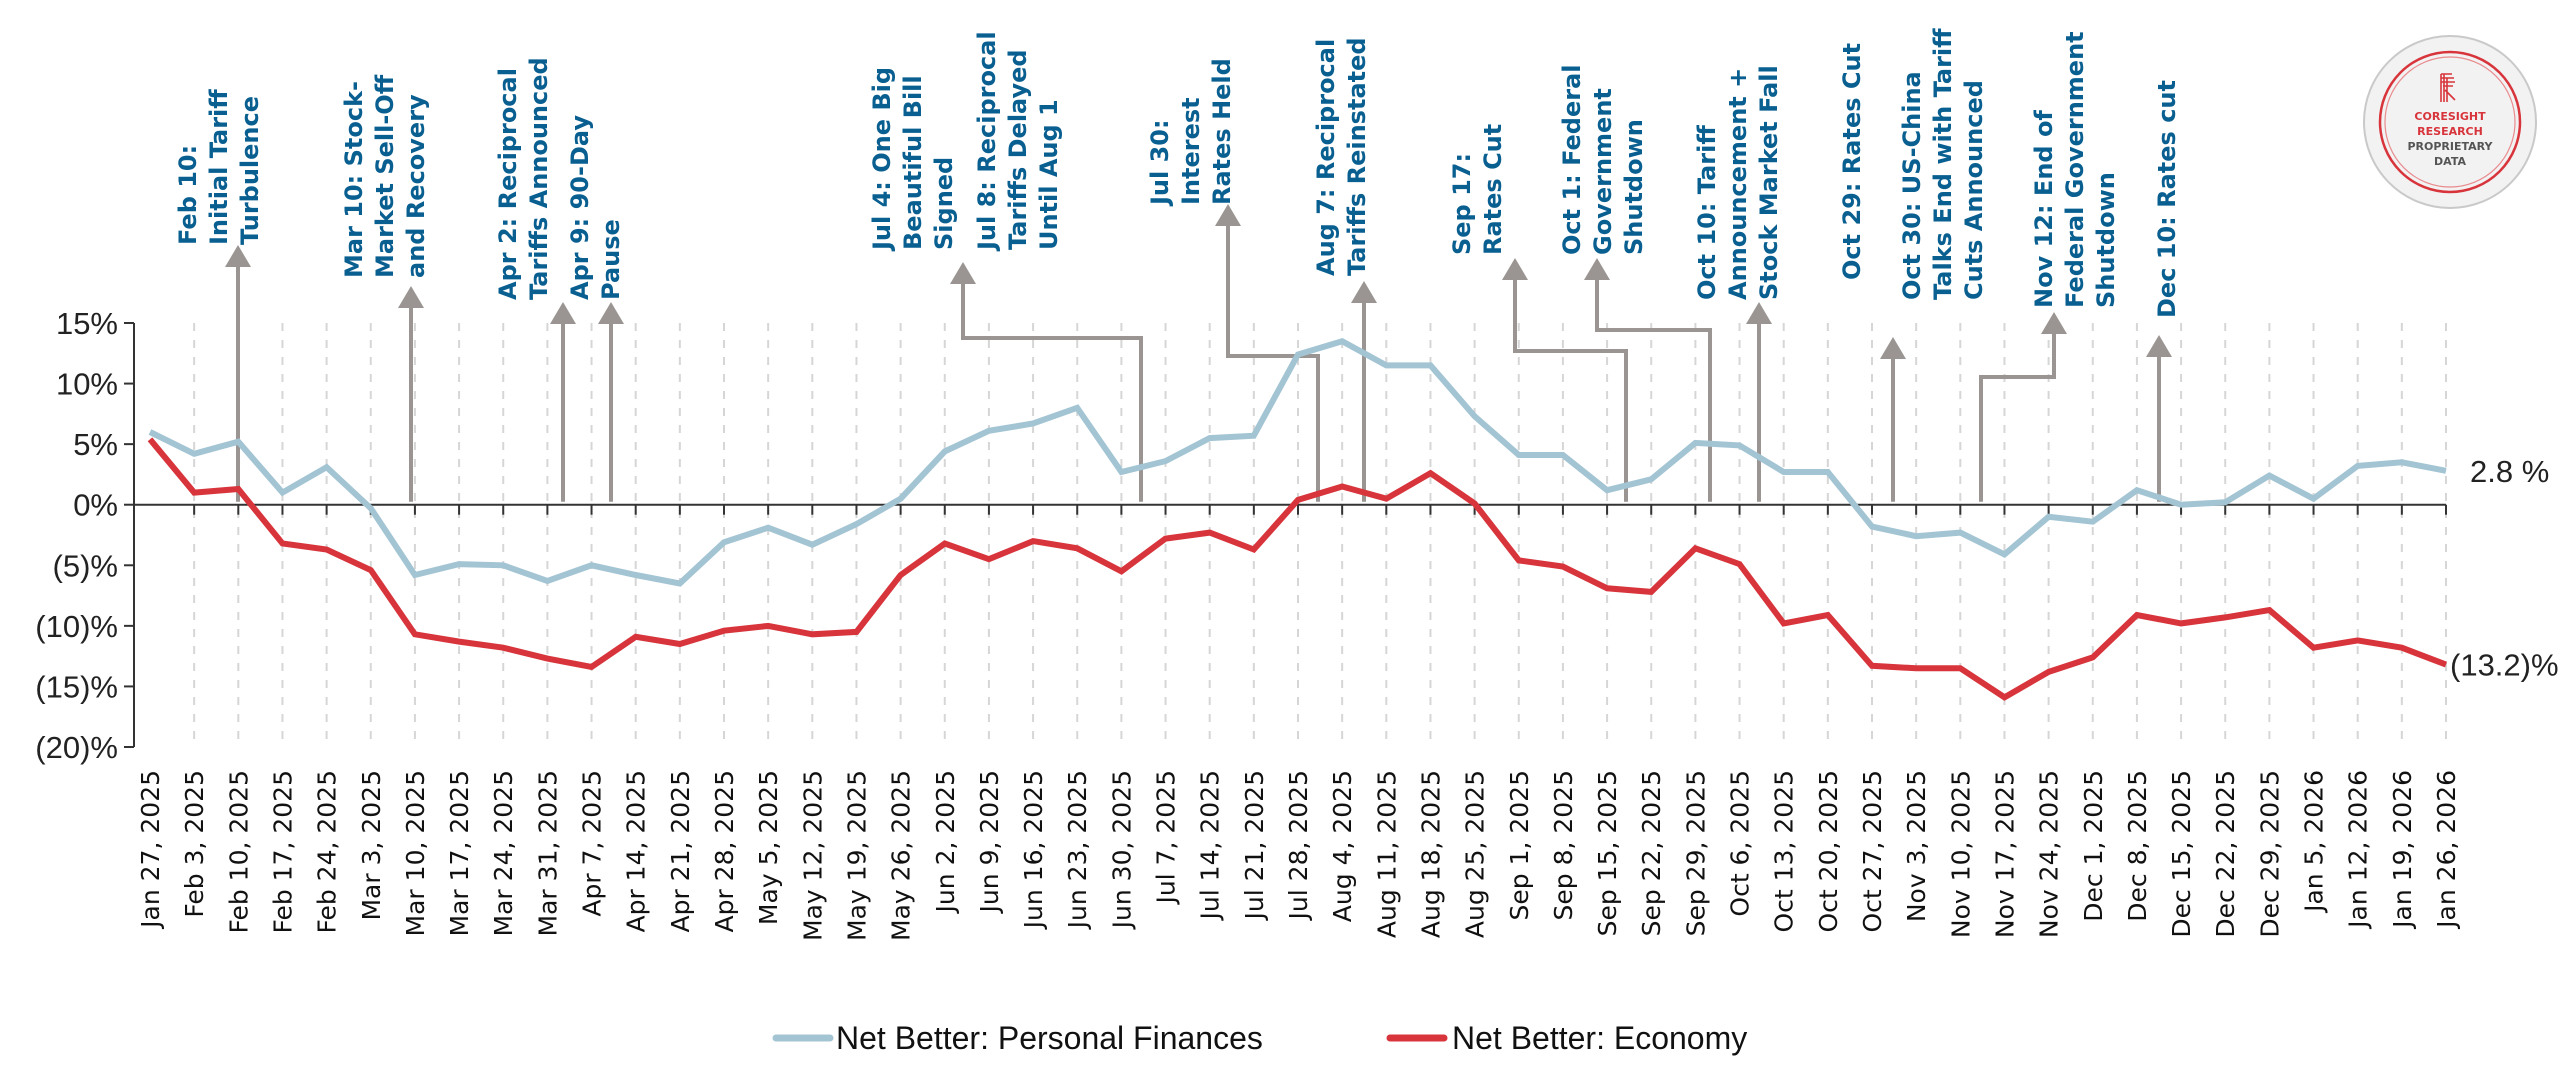  What do you see at coordinates (768, 847) in the screenshot?
I see `x-tick-label: May 5, 2025` at bounding box center [768, 847].